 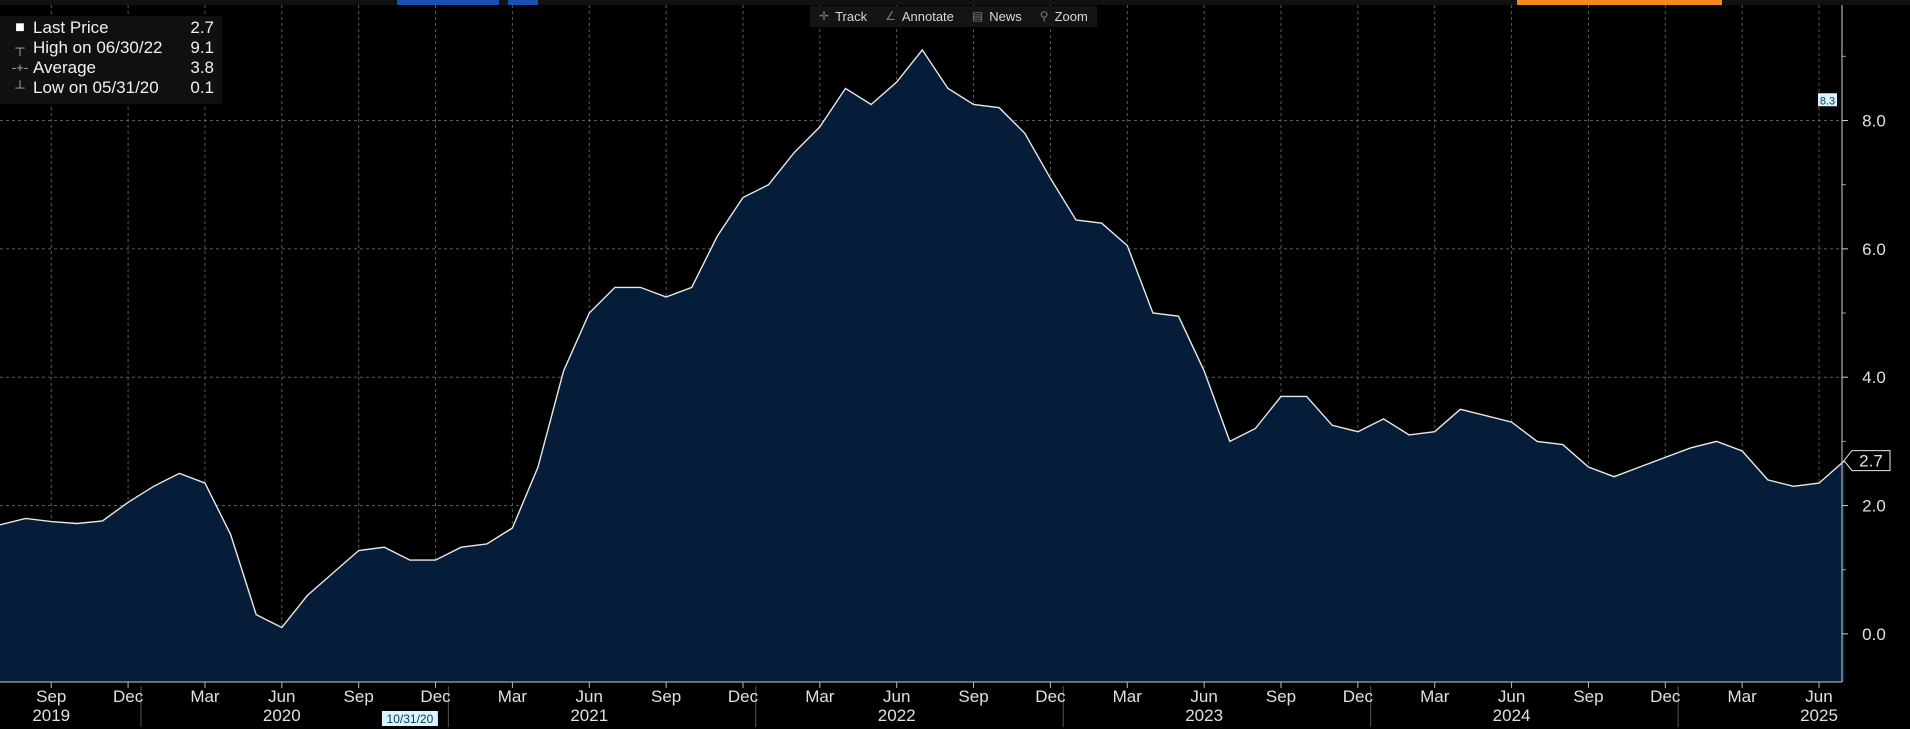 I want to click on zoom-label: Zoom, so click(x=1071, y=16).